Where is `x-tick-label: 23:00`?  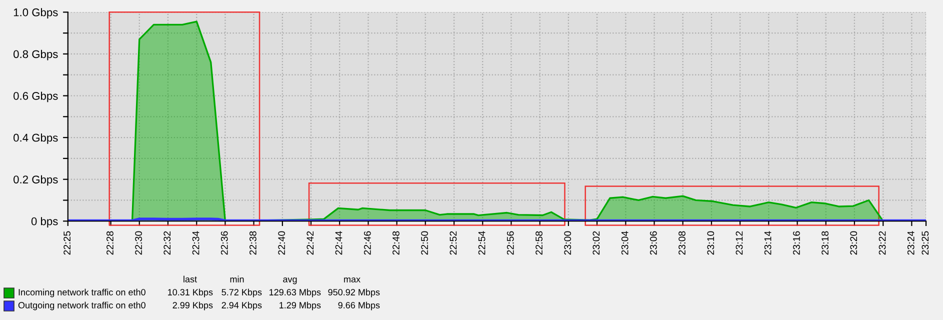
x-tick-label: 23:00 is located at coordinates (568, 243).